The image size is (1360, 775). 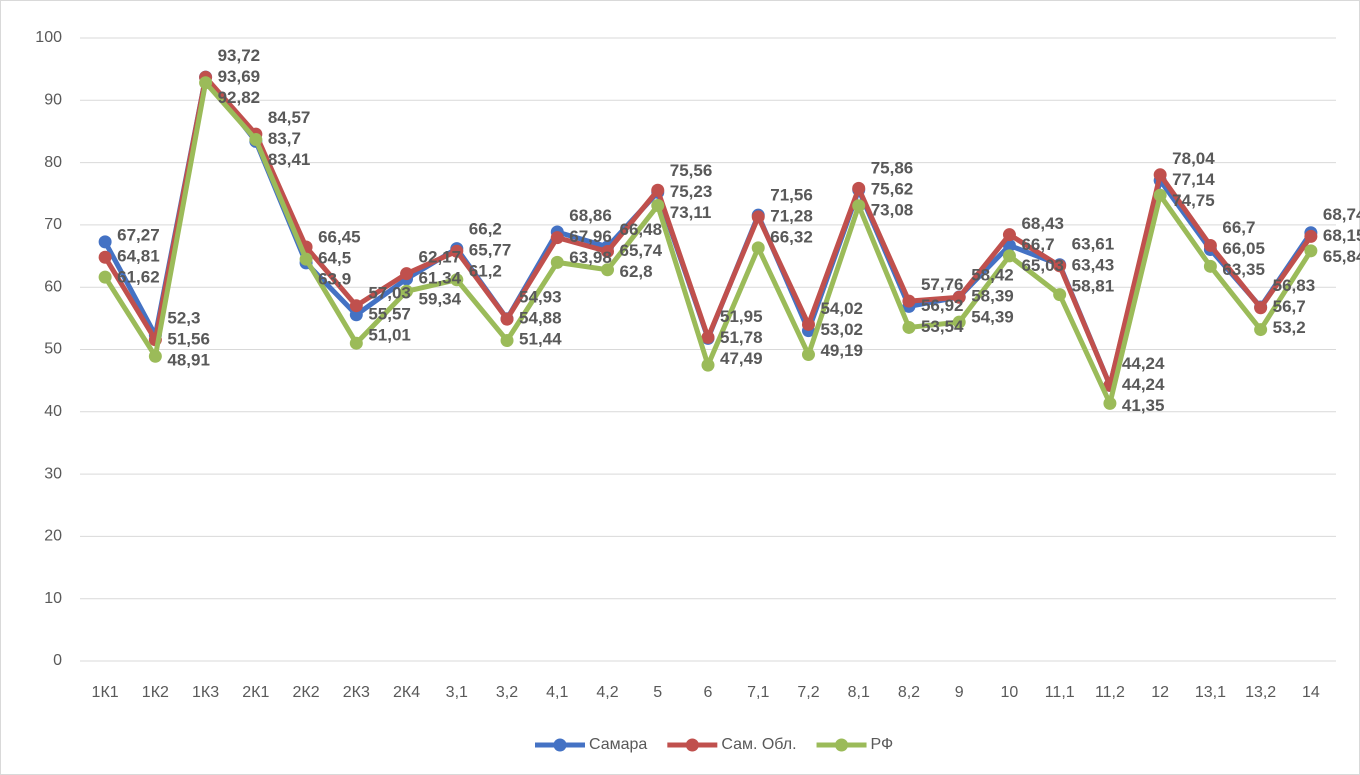 I want to click on x-tick-label: 3,2, so click(x=507, y=692).